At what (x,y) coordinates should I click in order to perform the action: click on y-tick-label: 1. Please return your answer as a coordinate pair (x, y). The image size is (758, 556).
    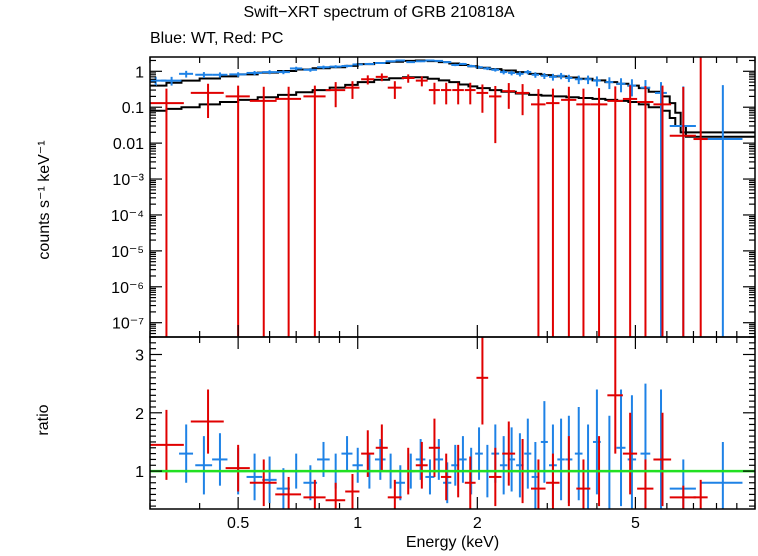
    Looking at the image, I should click on (139, 72).